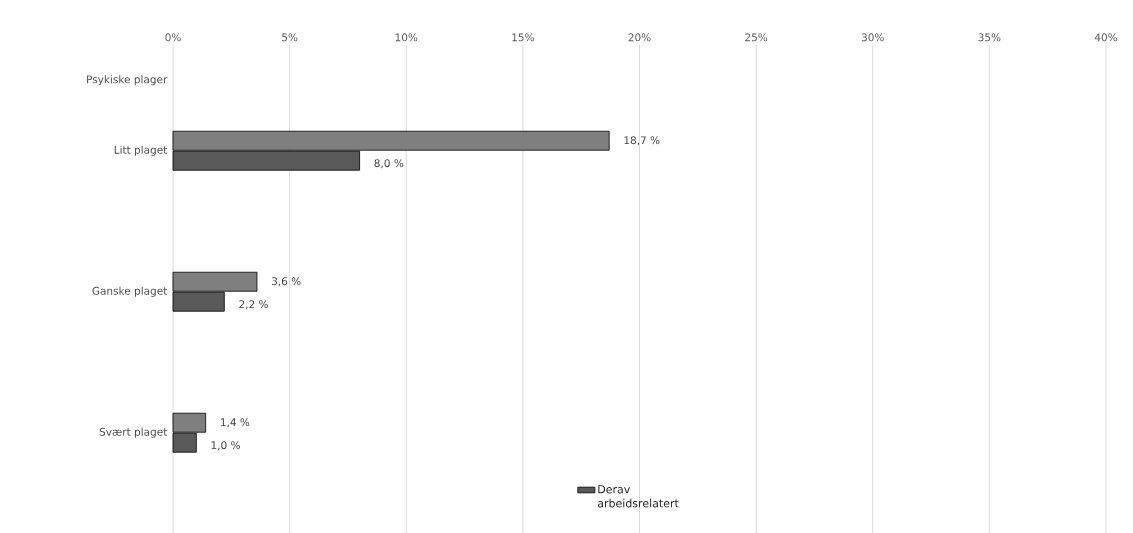 Image resolution: width=1133 pixels, height=533 pixels. I want to click on x-tick-label: 15%, so click(523, 37).